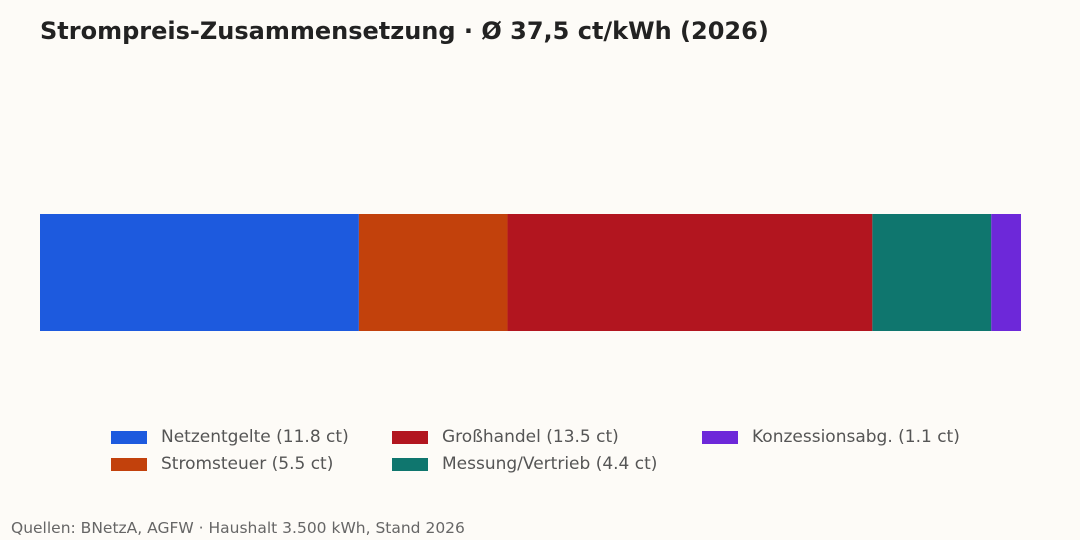 The height and width of the screenshot is (540, 1080). Describe the element at coordinates (530, 437) in the screenshot. I see `legend-label: Großhandel (13.5 ct)` at that location.